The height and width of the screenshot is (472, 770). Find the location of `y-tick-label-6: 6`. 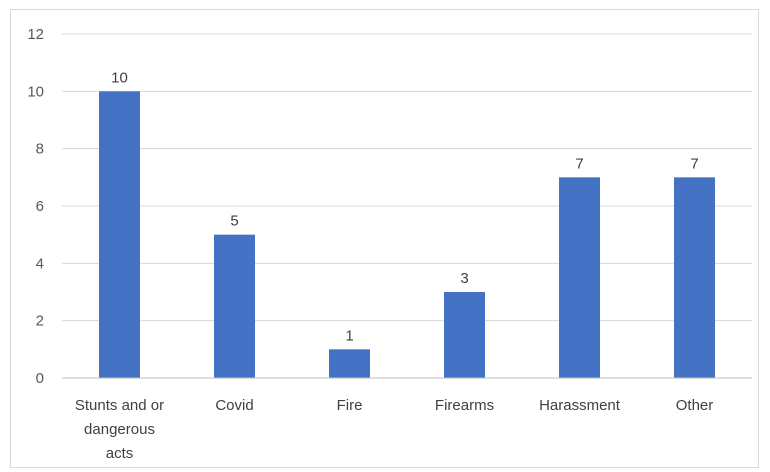

y-tick-label-6: 6 is located at coordinates (40, 206).